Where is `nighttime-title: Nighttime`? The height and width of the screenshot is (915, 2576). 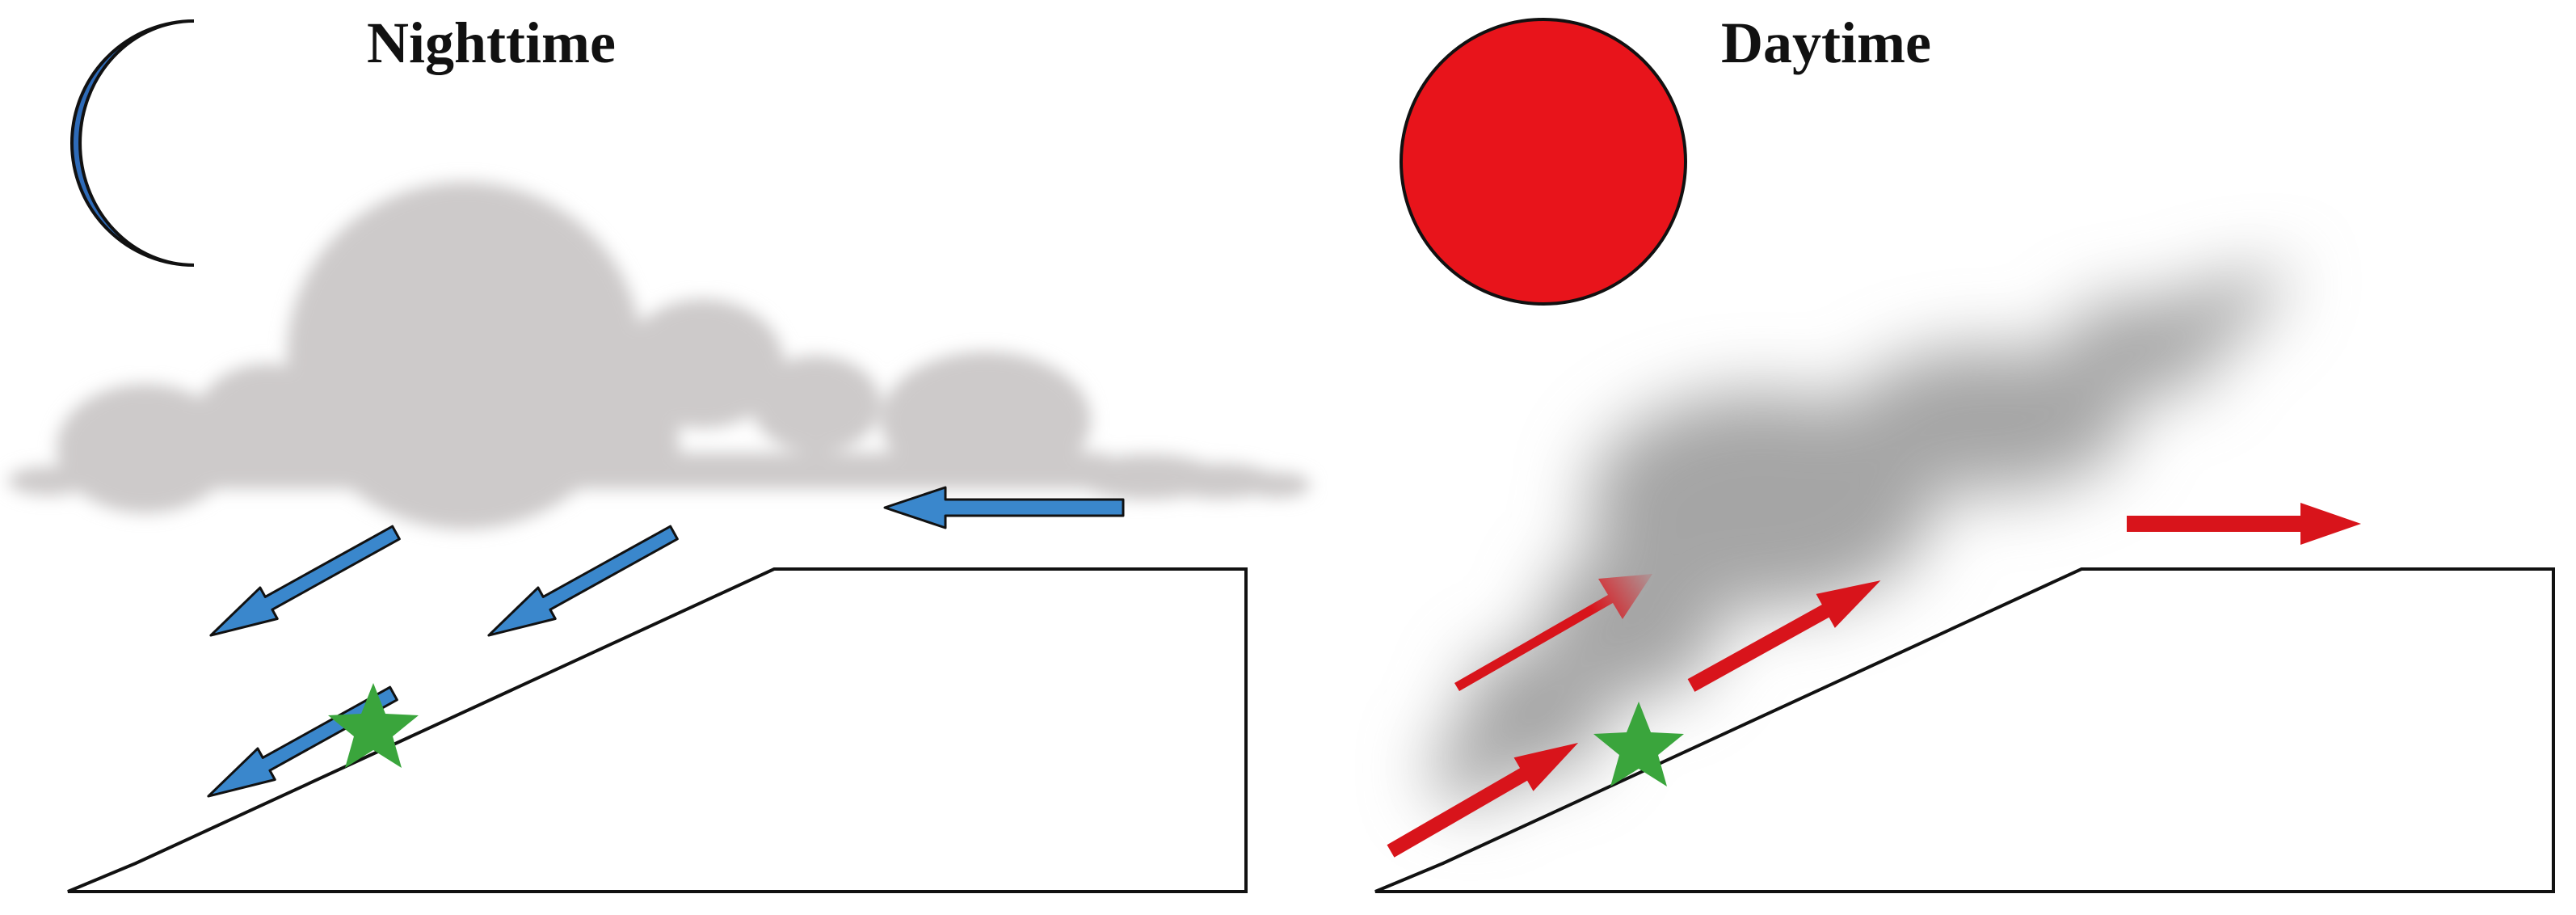
nighttime-title: Nighttime is located at coordinates (491, 43).